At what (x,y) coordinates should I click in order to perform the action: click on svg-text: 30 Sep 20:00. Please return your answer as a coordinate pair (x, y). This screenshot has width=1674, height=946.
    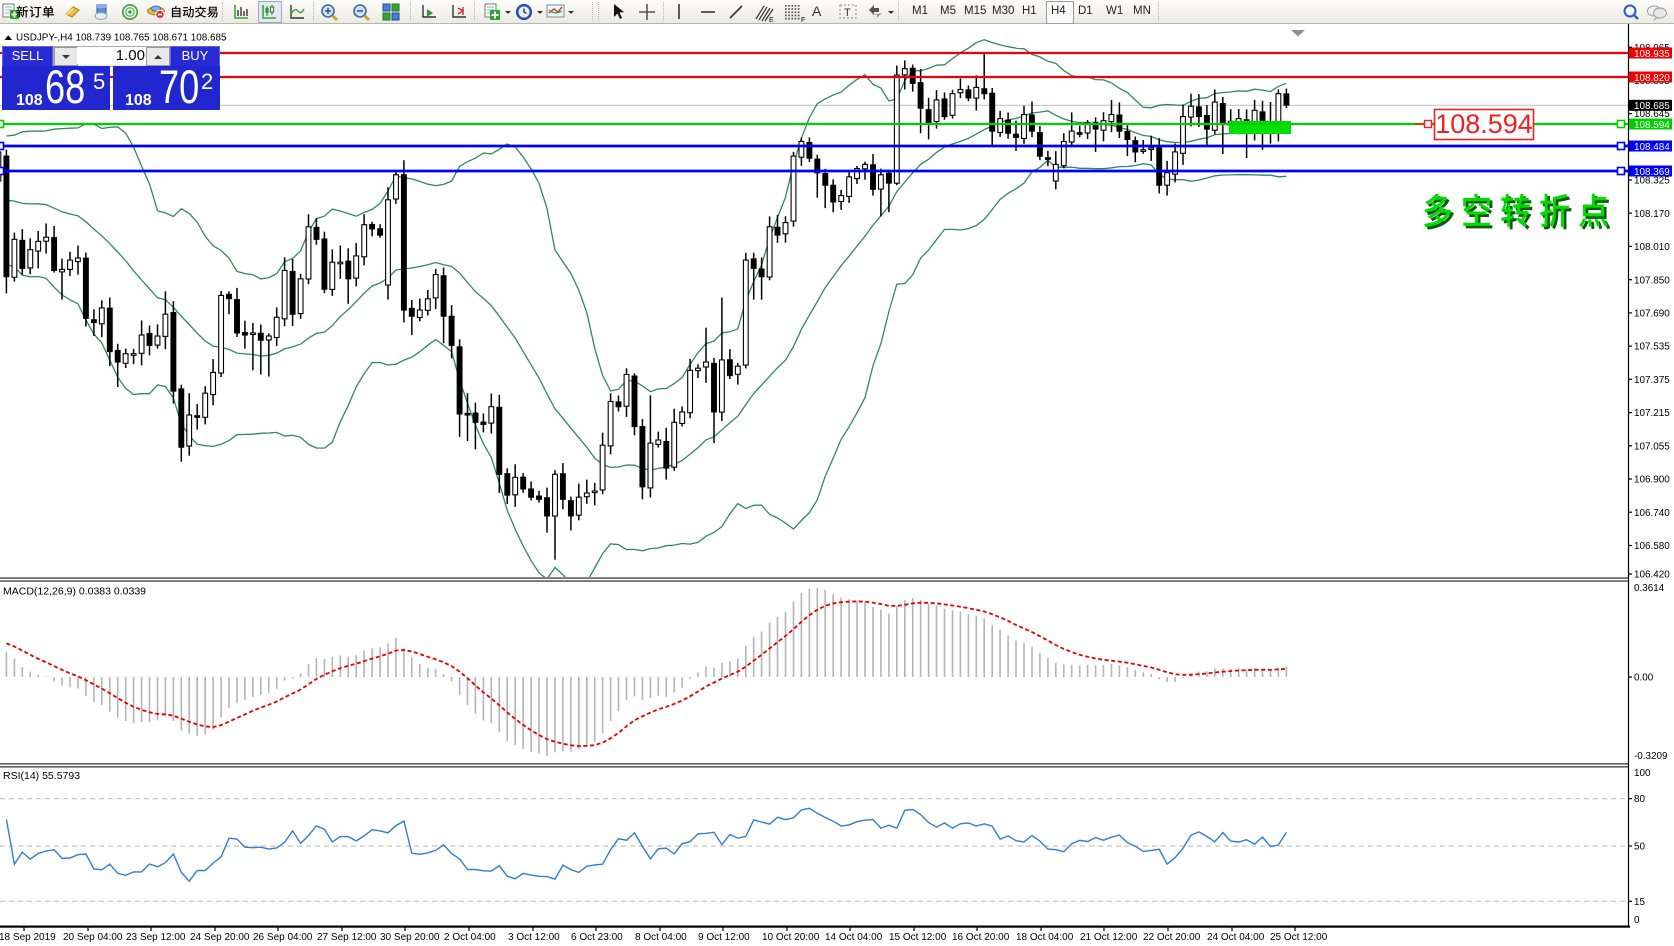
    Looking at the image, I should click on (410, 937).